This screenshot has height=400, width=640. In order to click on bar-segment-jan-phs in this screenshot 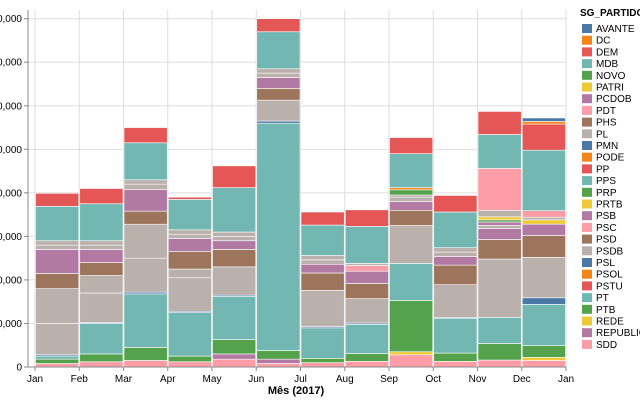, I will do `click(57, 281)`.